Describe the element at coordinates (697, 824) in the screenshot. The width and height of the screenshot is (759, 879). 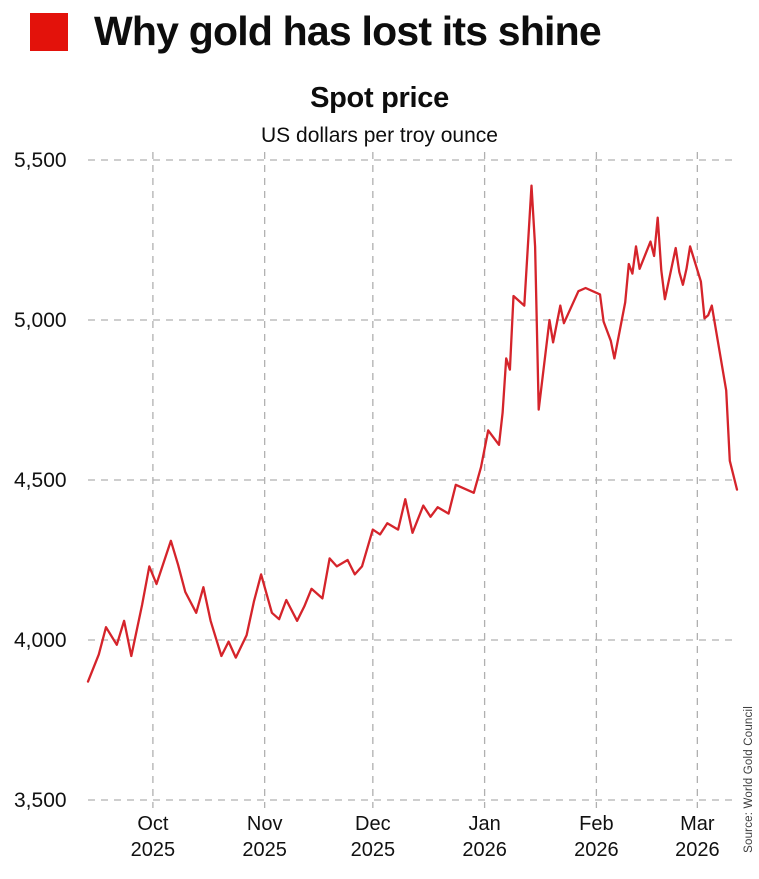
I see `x-axis-month-label: Mar` at that location.